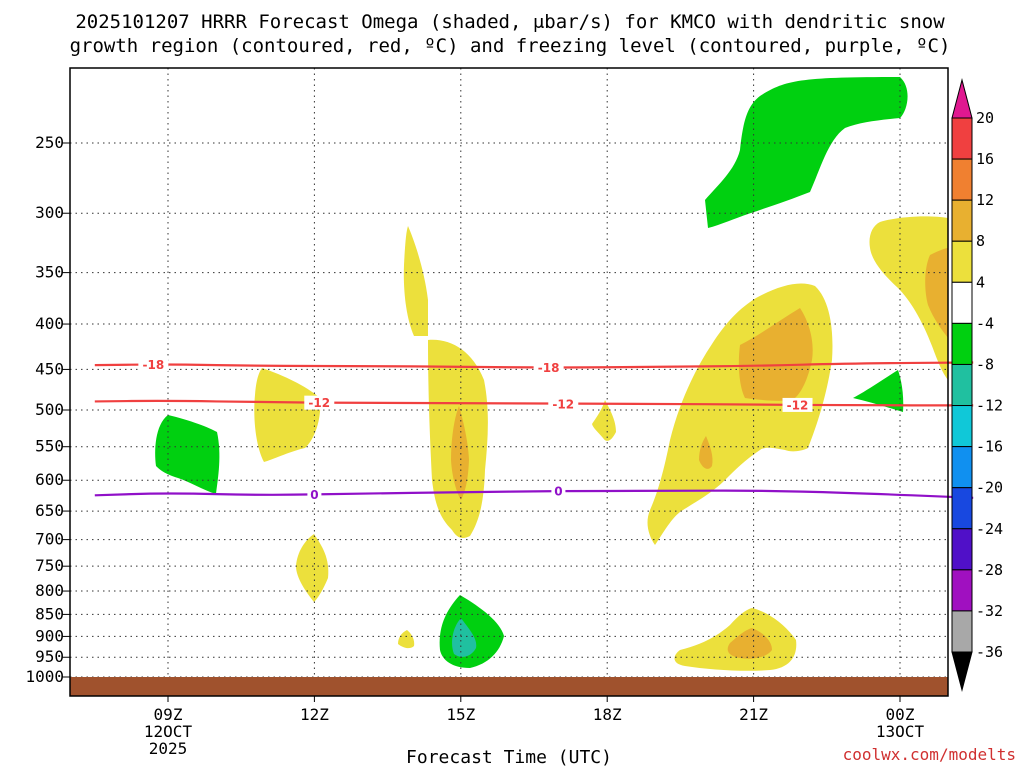 The height and width of the screenshot is (768, 1024). What do you see at coordinates (460, 714) in the screenshot?
I see `x-tick-label: 15Z` at bounding box center [460, 714].